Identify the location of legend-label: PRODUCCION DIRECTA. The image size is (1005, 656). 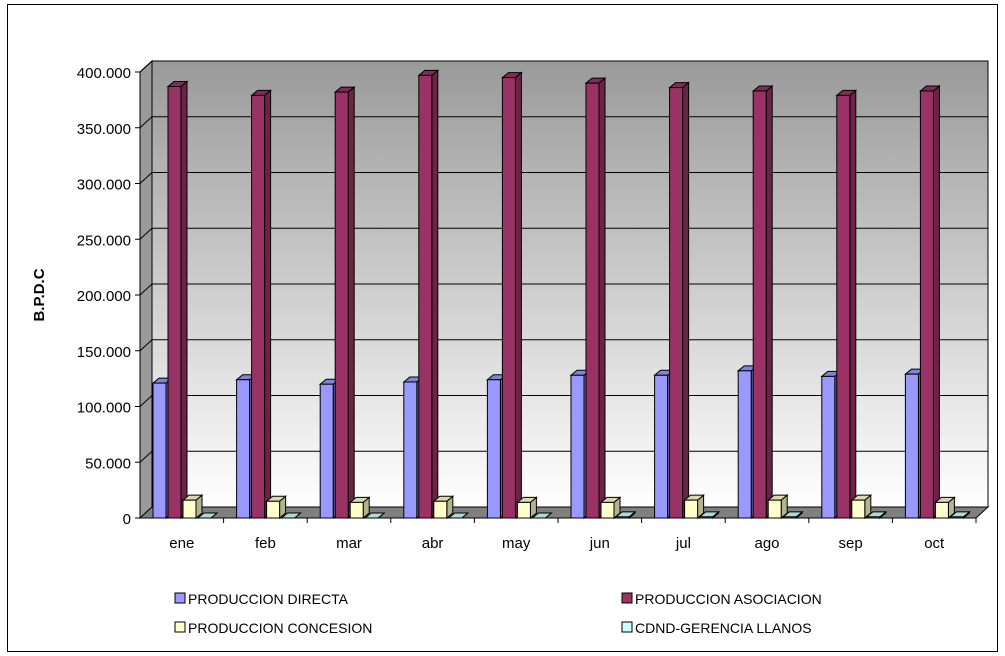
(268, 599).